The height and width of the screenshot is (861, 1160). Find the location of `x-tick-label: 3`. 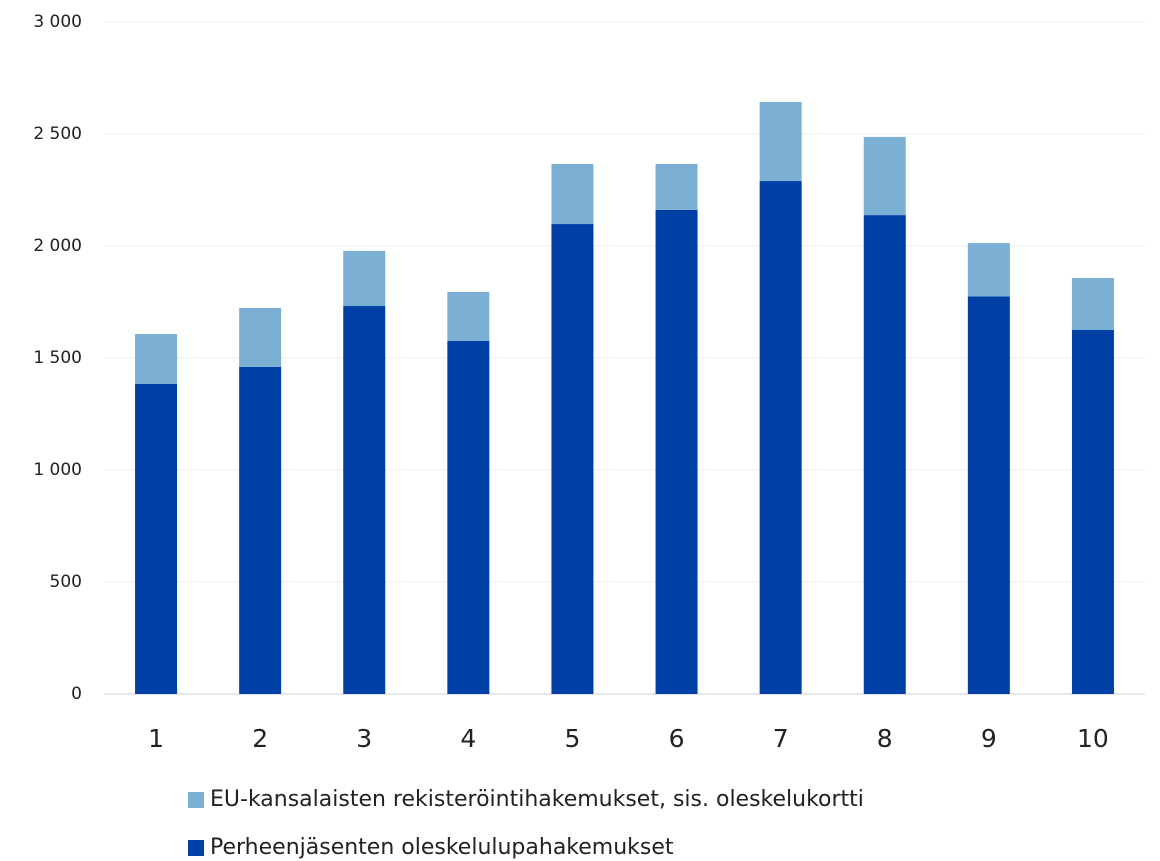

x-tick-label: 3 is located at coordinates (364, 738).